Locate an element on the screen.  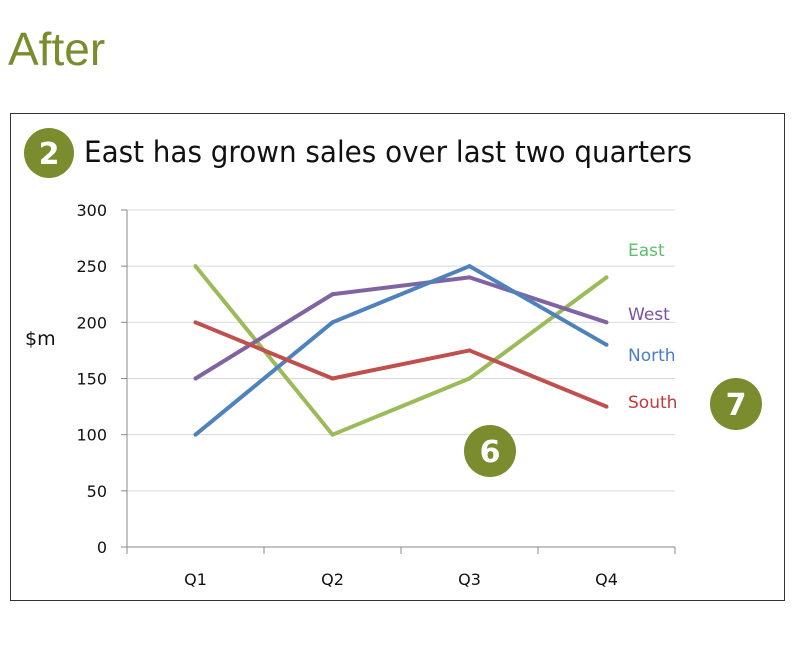
x-tick-label: Q3 is located at coordinates (469, 579).